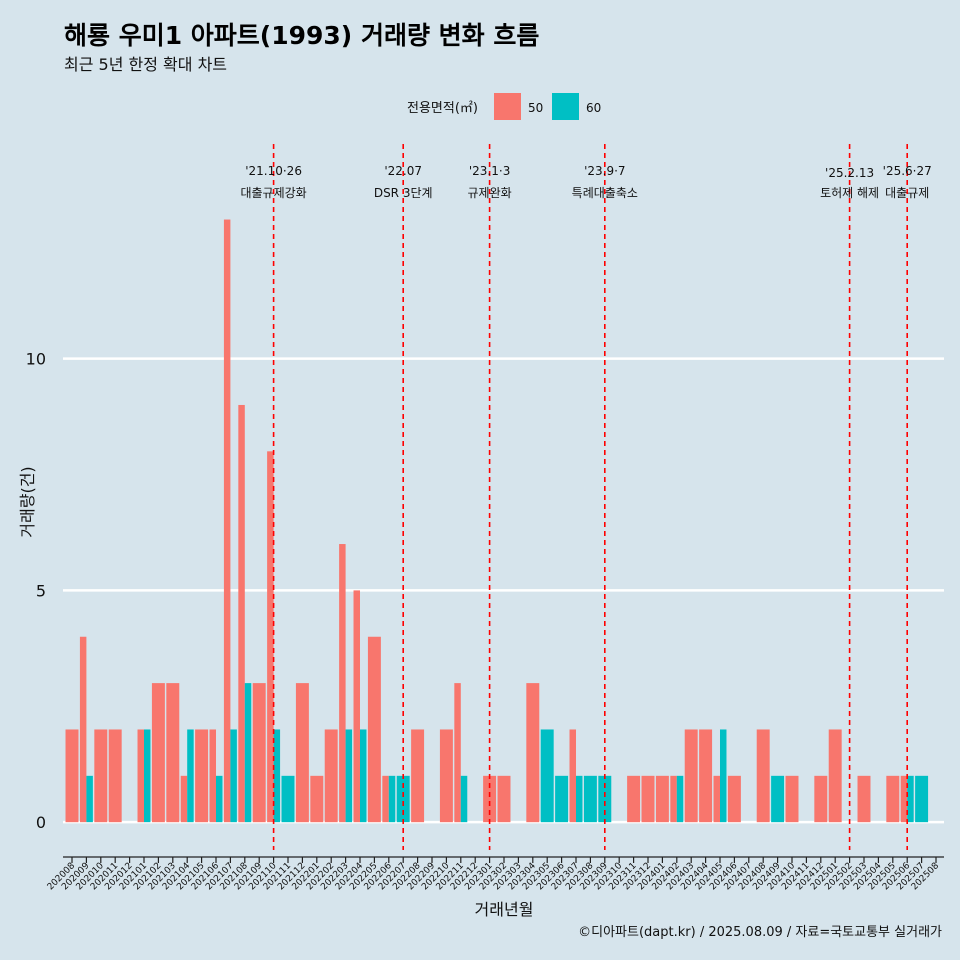 The height and width of the screenshot is (960, 960). Describe the element at coordinates (442, 108) in the screenshot. I see `legend-title: 전용면적(㎡)` at that location.